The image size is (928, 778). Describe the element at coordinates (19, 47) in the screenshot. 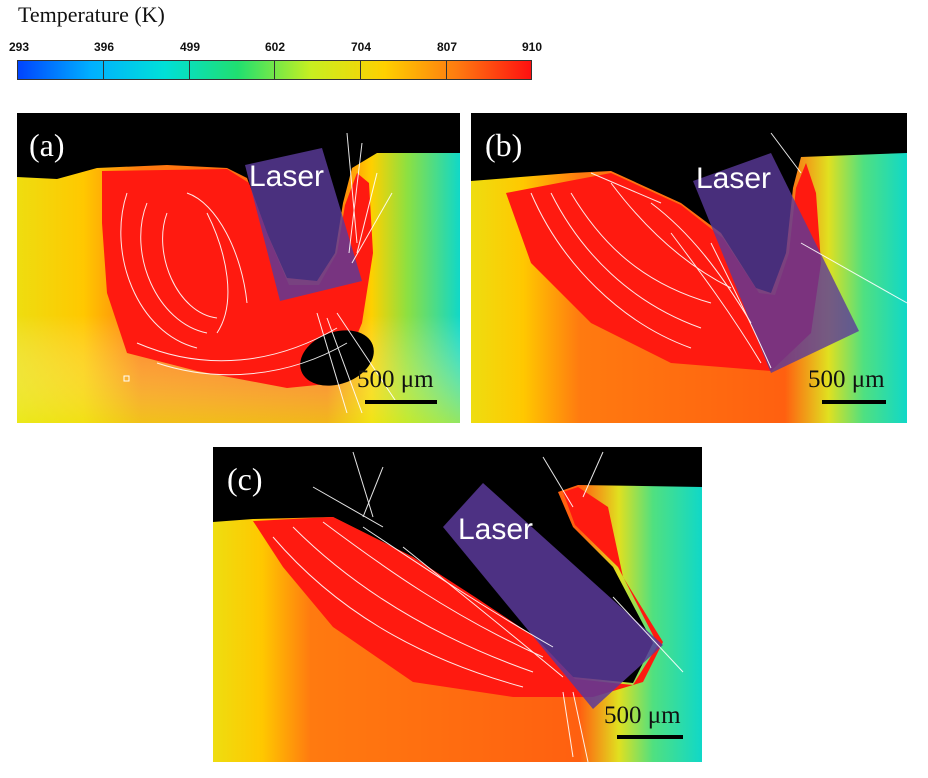

I see `colorbar-tick-label: 293` at that location.